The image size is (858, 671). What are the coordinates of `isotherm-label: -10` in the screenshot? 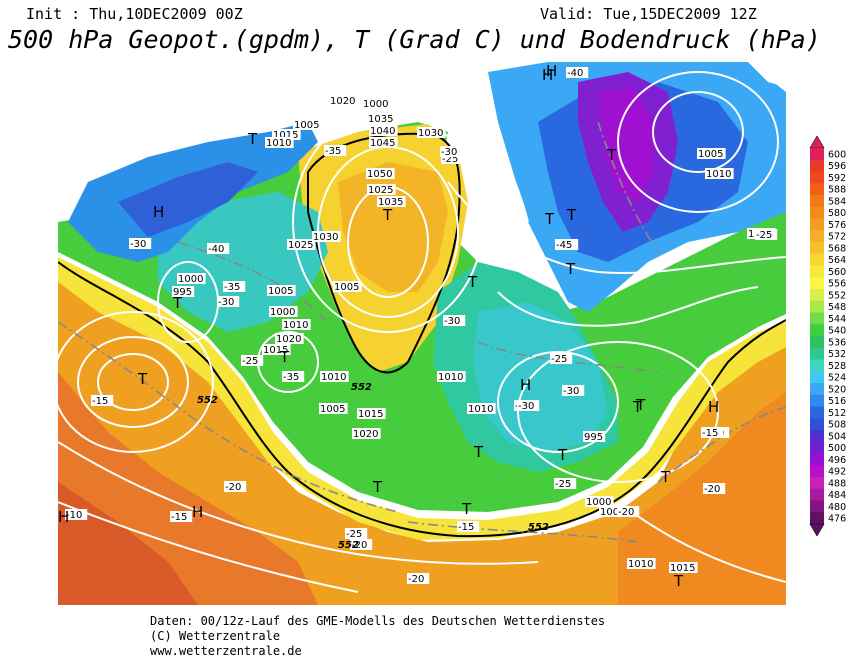 It's located at (74, 515).